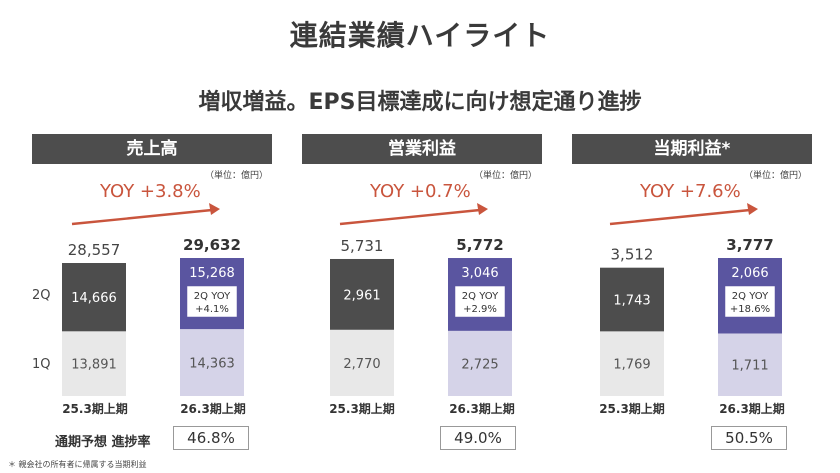  Describe the element at coordinates (749, 245) in the screenshot. I see `total-label: 3,777` at that location.